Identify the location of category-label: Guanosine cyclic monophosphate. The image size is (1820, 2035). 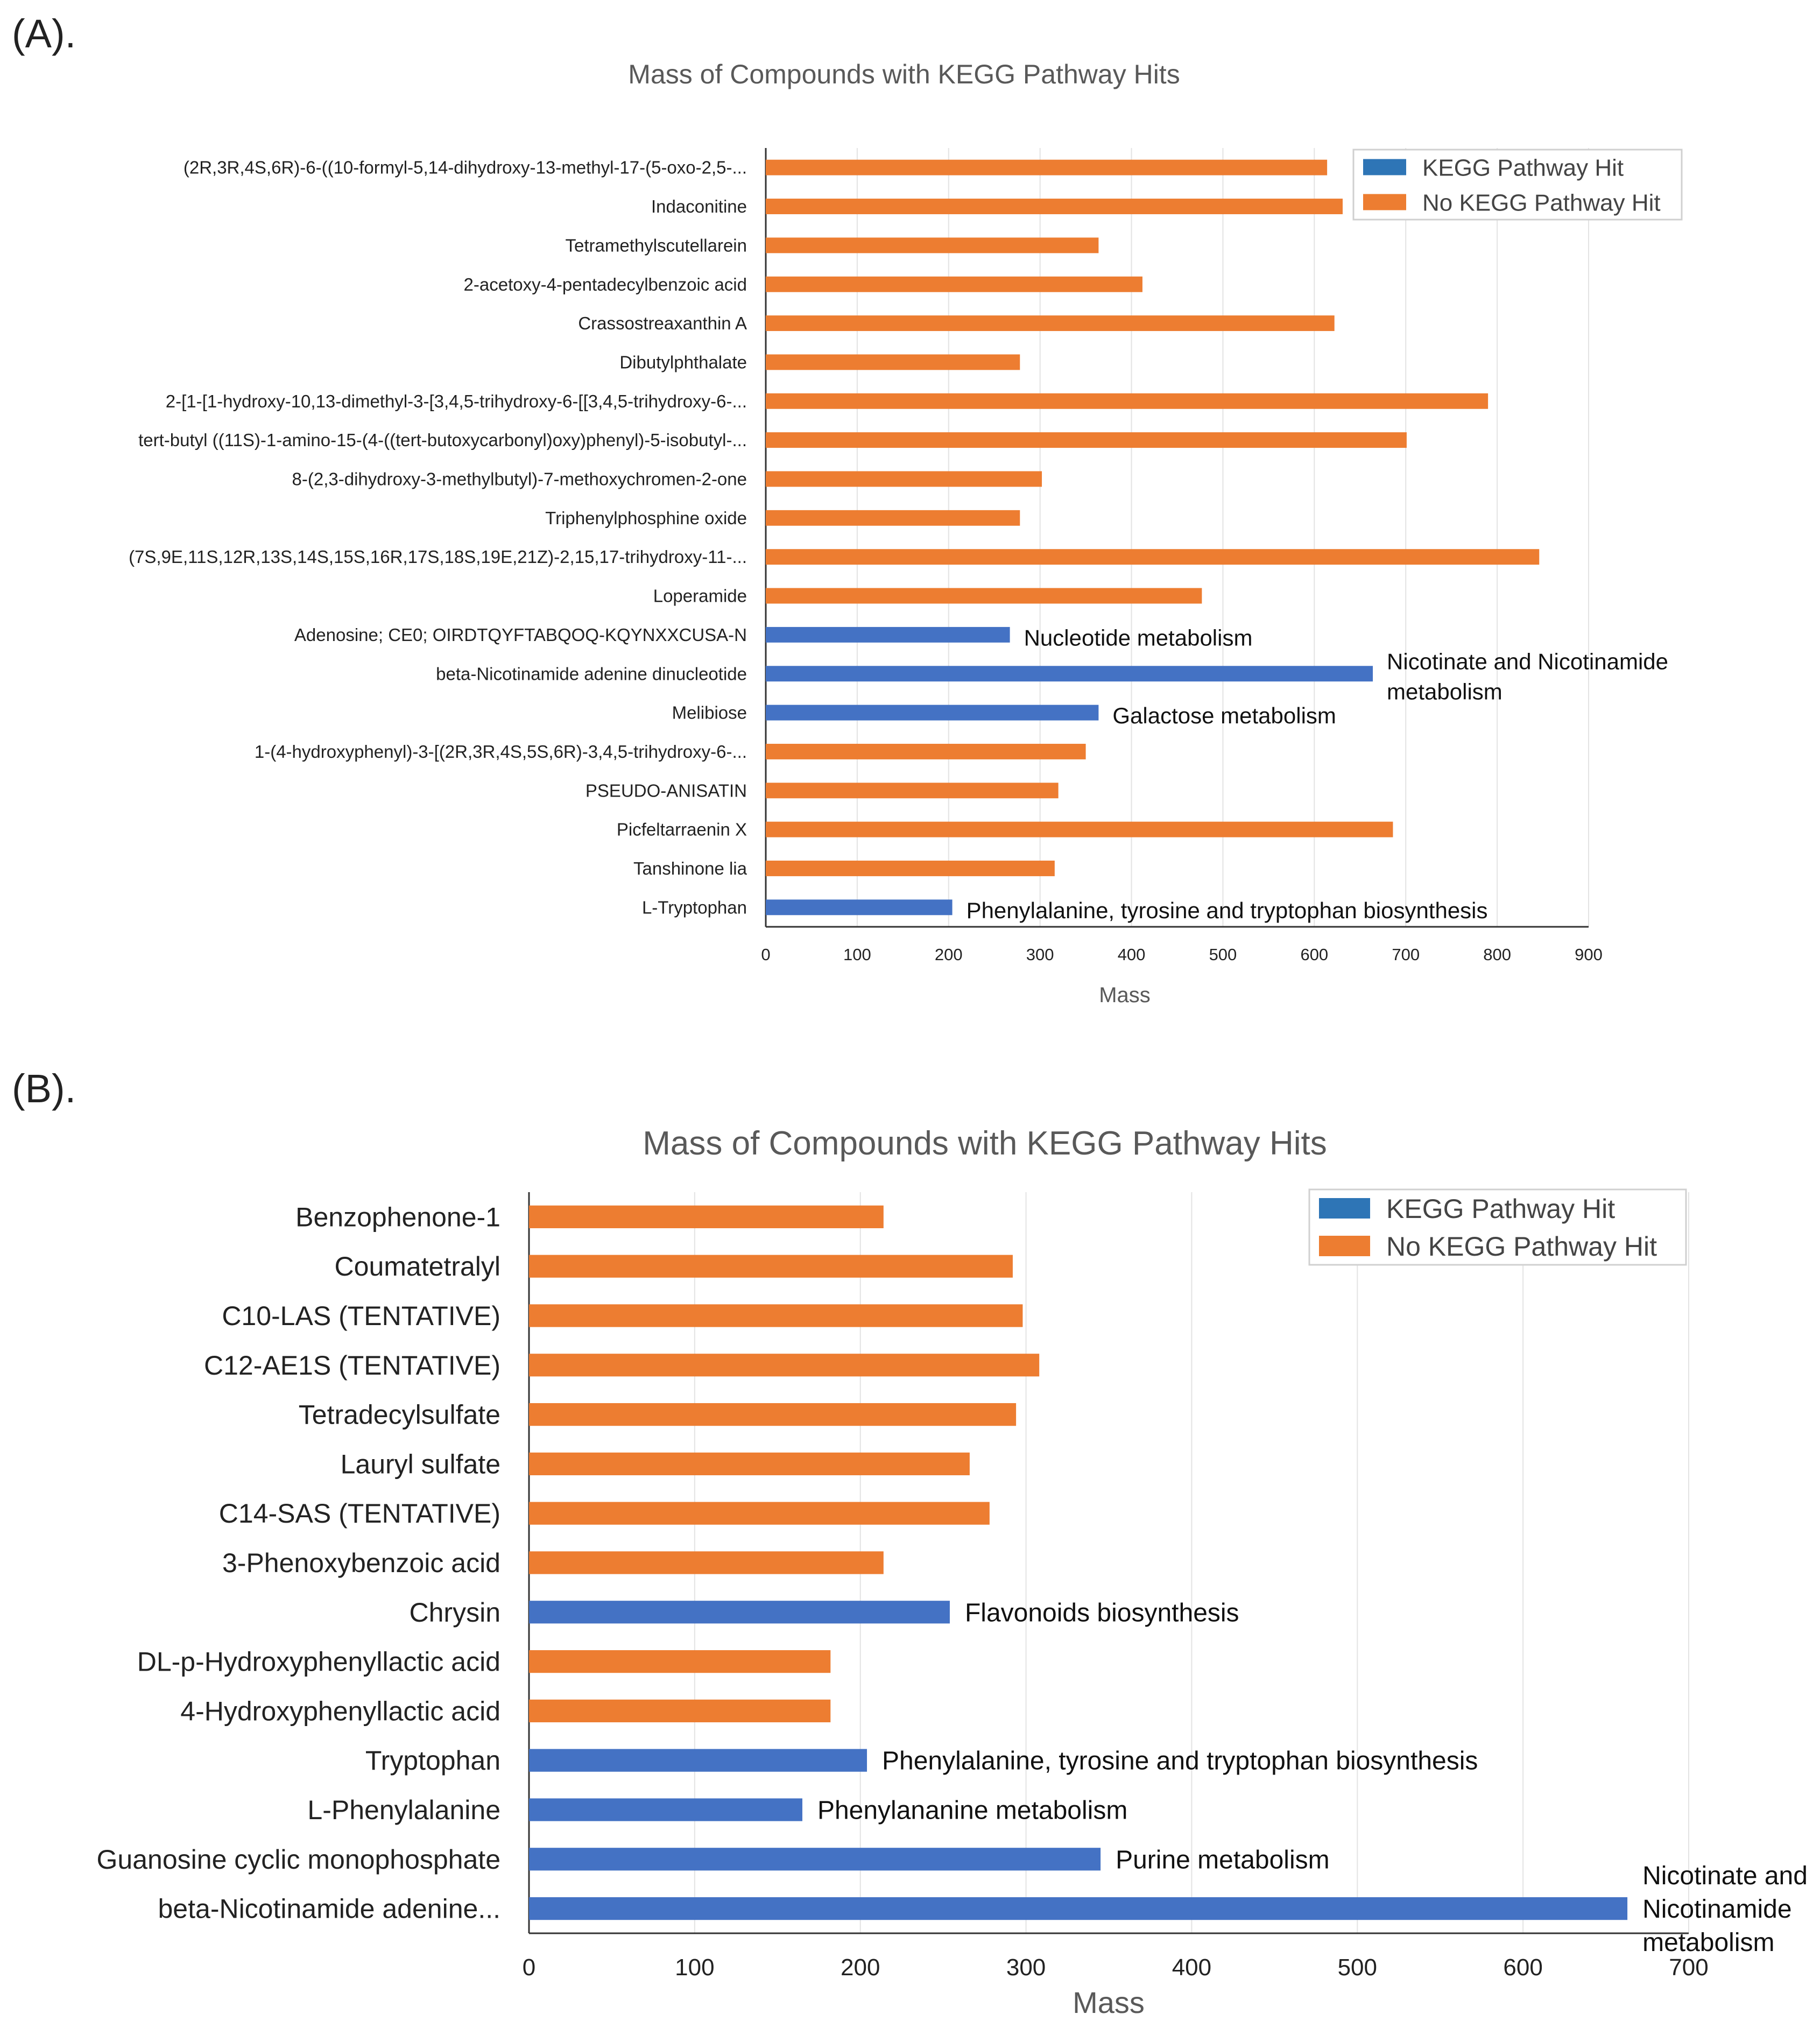
(298, 1860).